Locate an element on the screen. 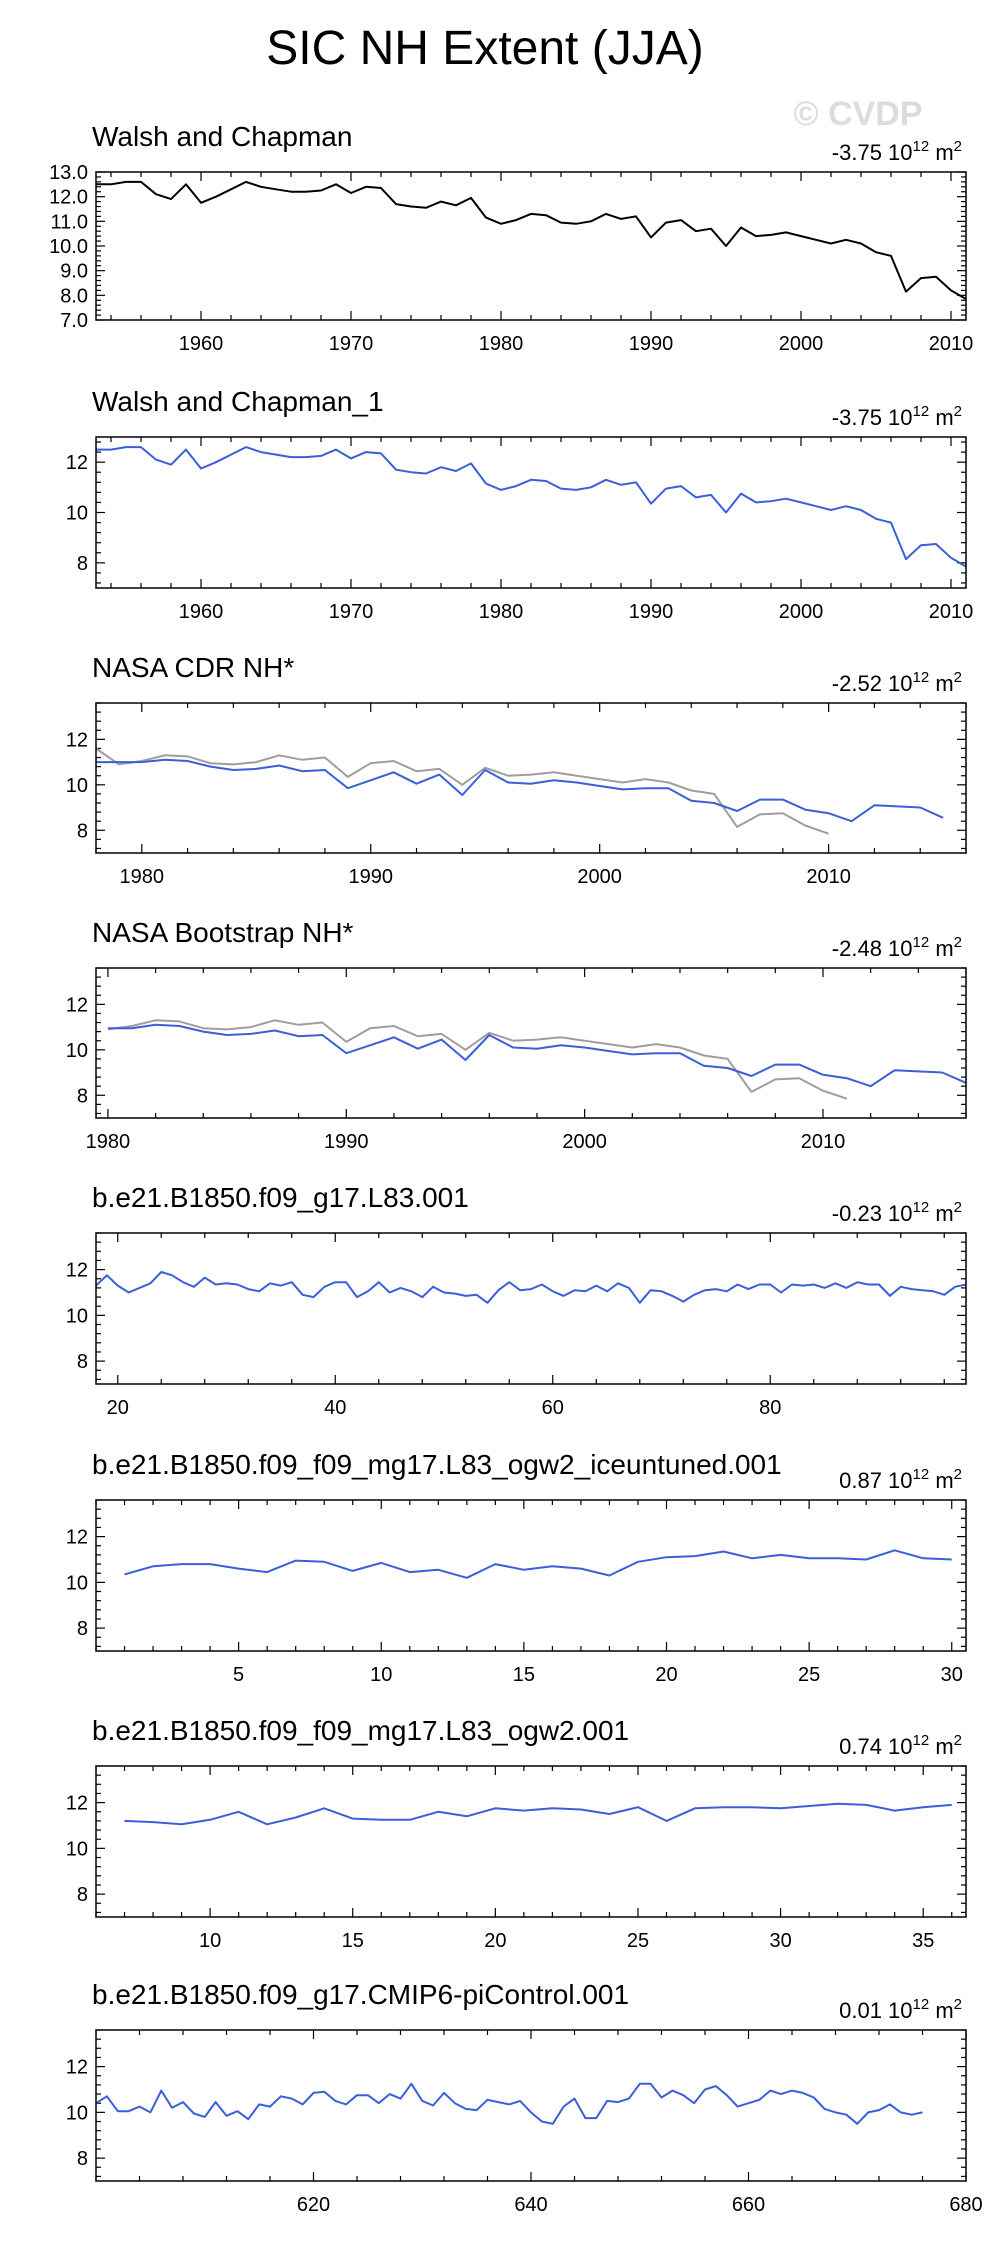 This screenshot has height=2261, width=1006. x-tick-label: 15 is located at coordinates (524, 1675).